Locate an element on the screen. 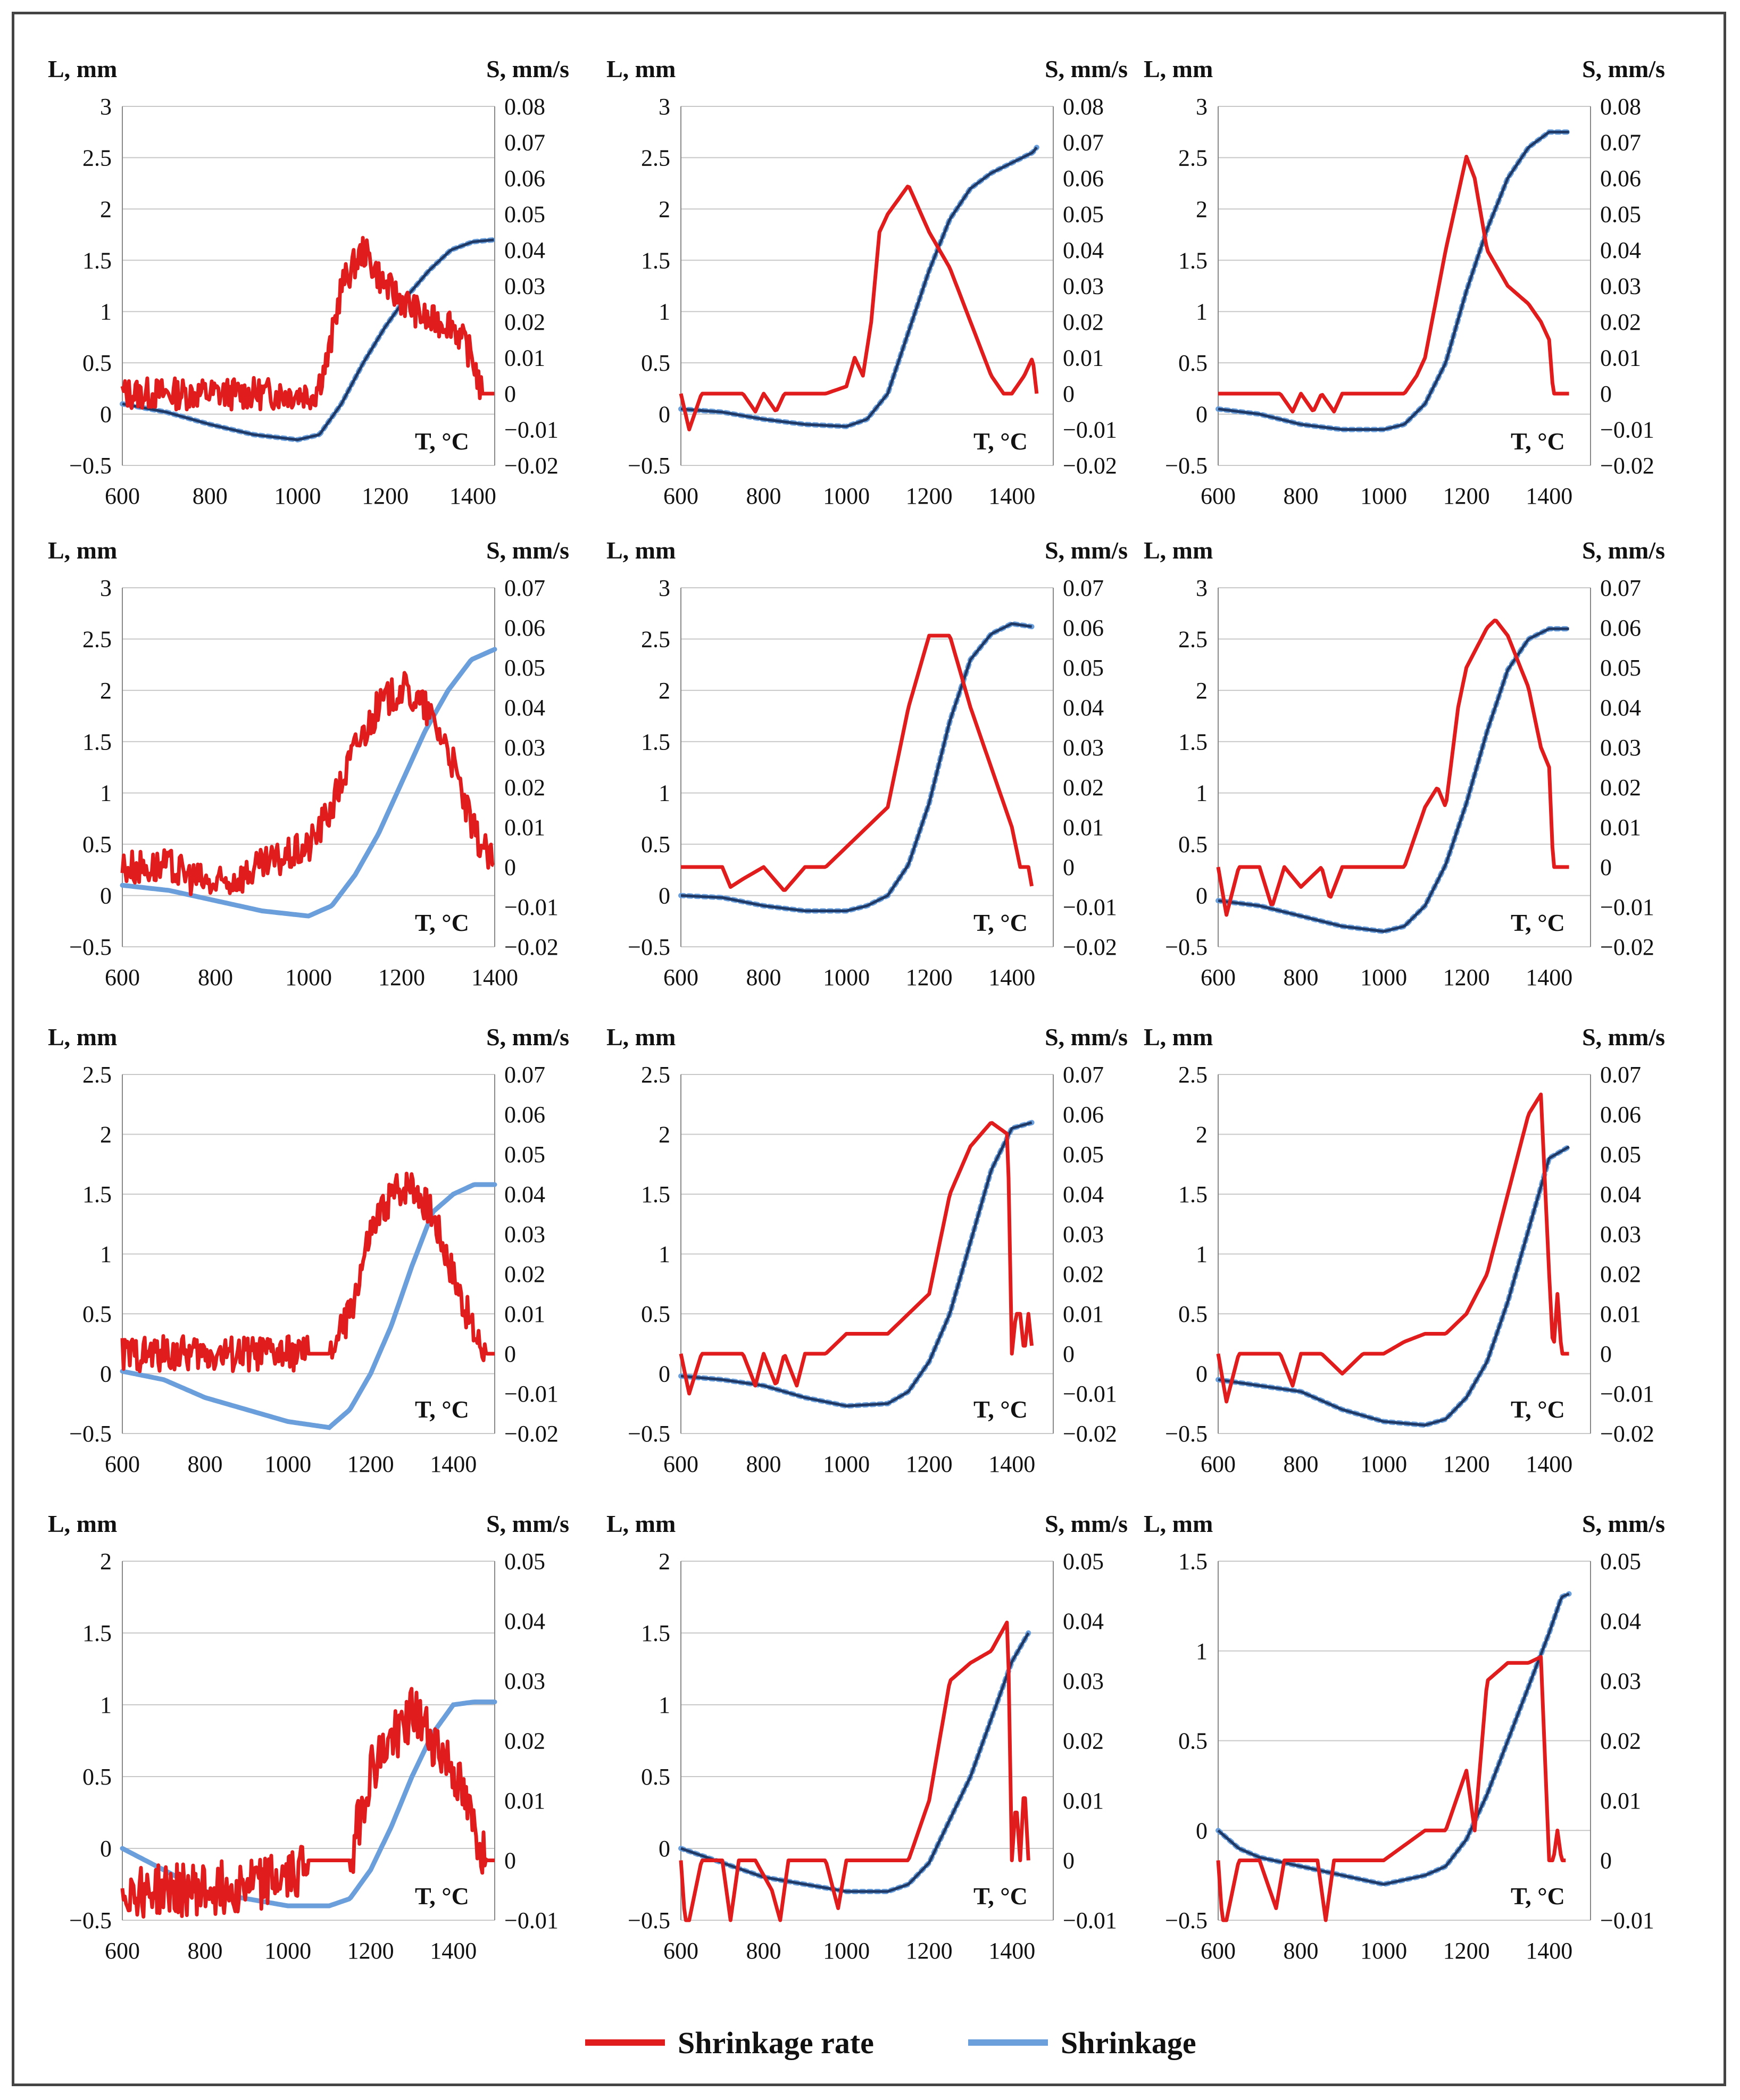 The image size is (1740, 2100). legend-label-rate: Shrinkage rate is located at coordinates (776, 2042).